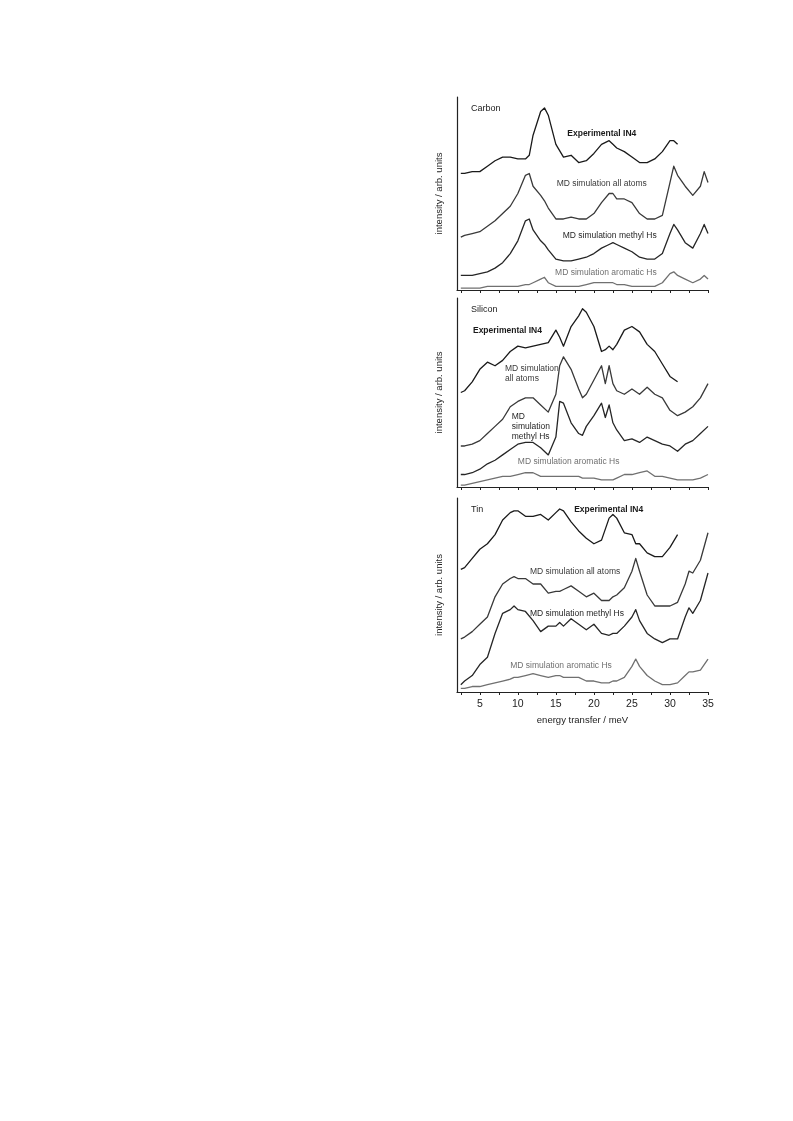 The image size is (793, 1121). I want to click on x-tick-label: 10, so click(518, 702).